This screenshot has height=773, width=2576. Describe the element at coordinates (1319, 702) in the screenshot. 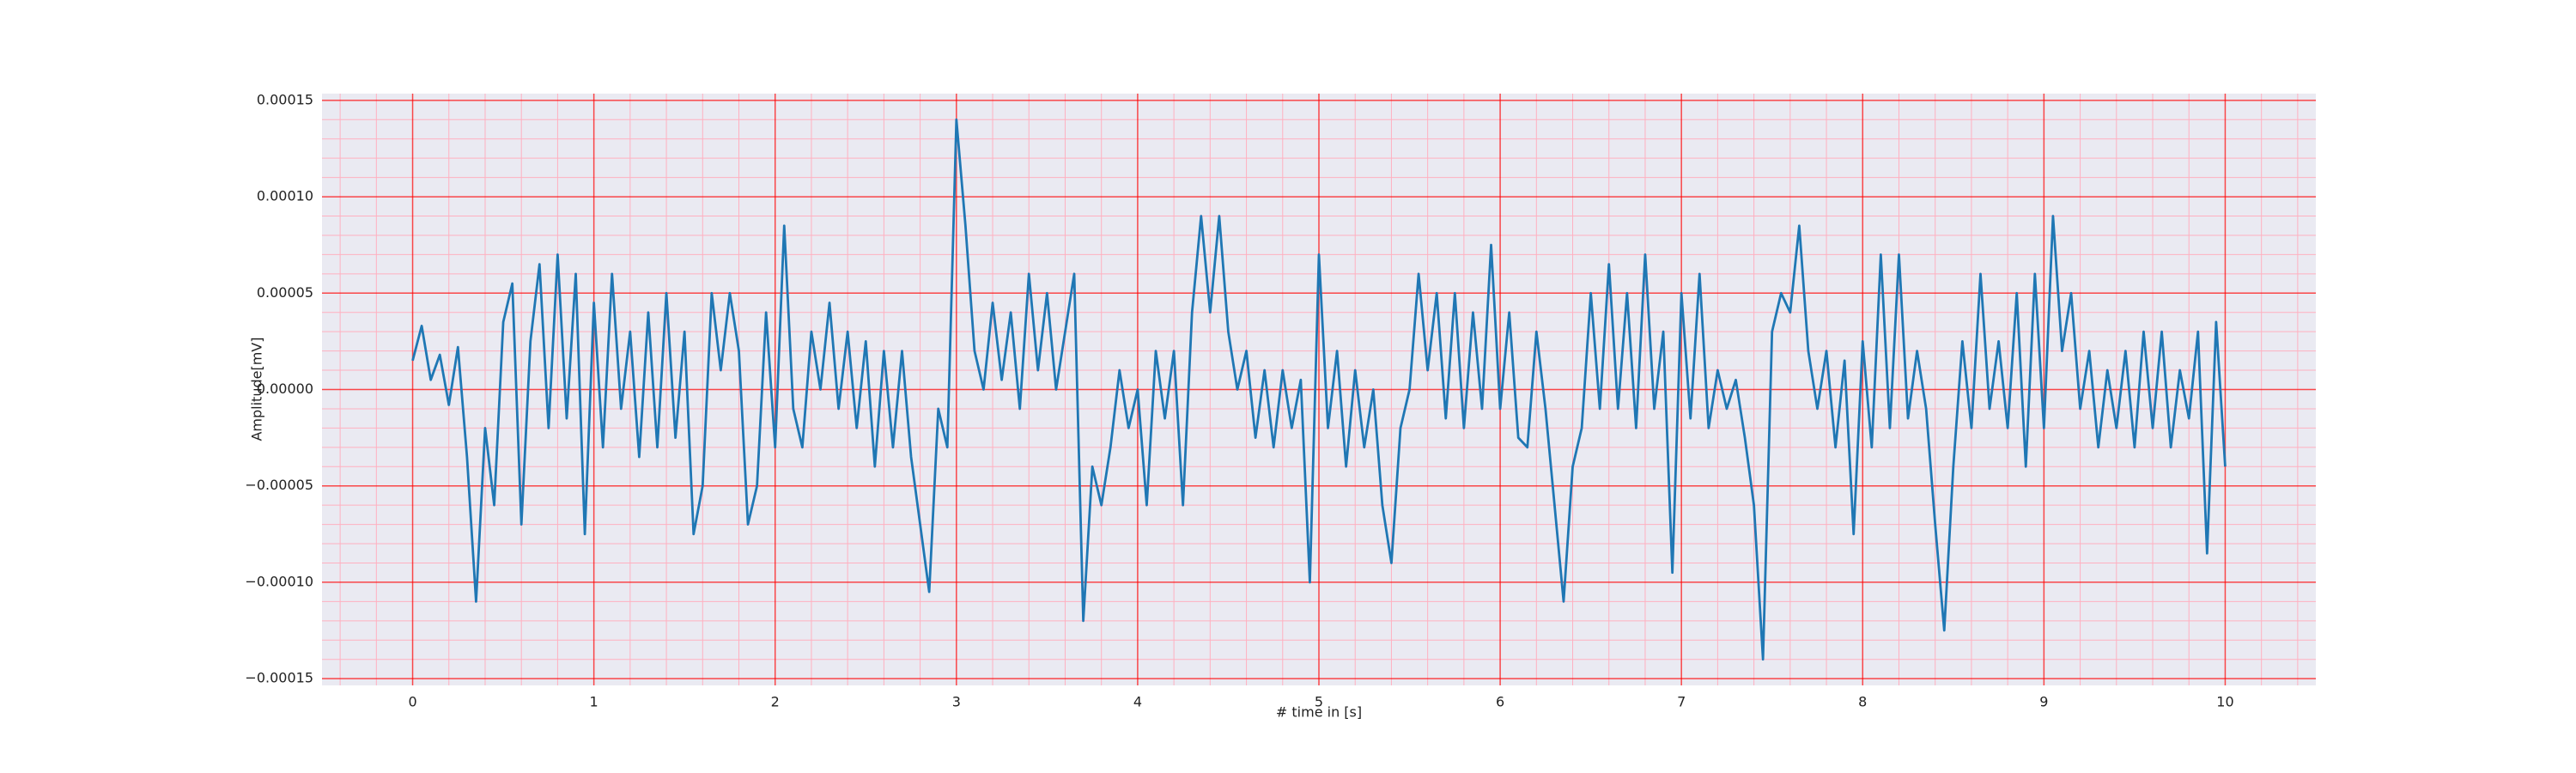

I see `x-tick-label: 5` at that location.